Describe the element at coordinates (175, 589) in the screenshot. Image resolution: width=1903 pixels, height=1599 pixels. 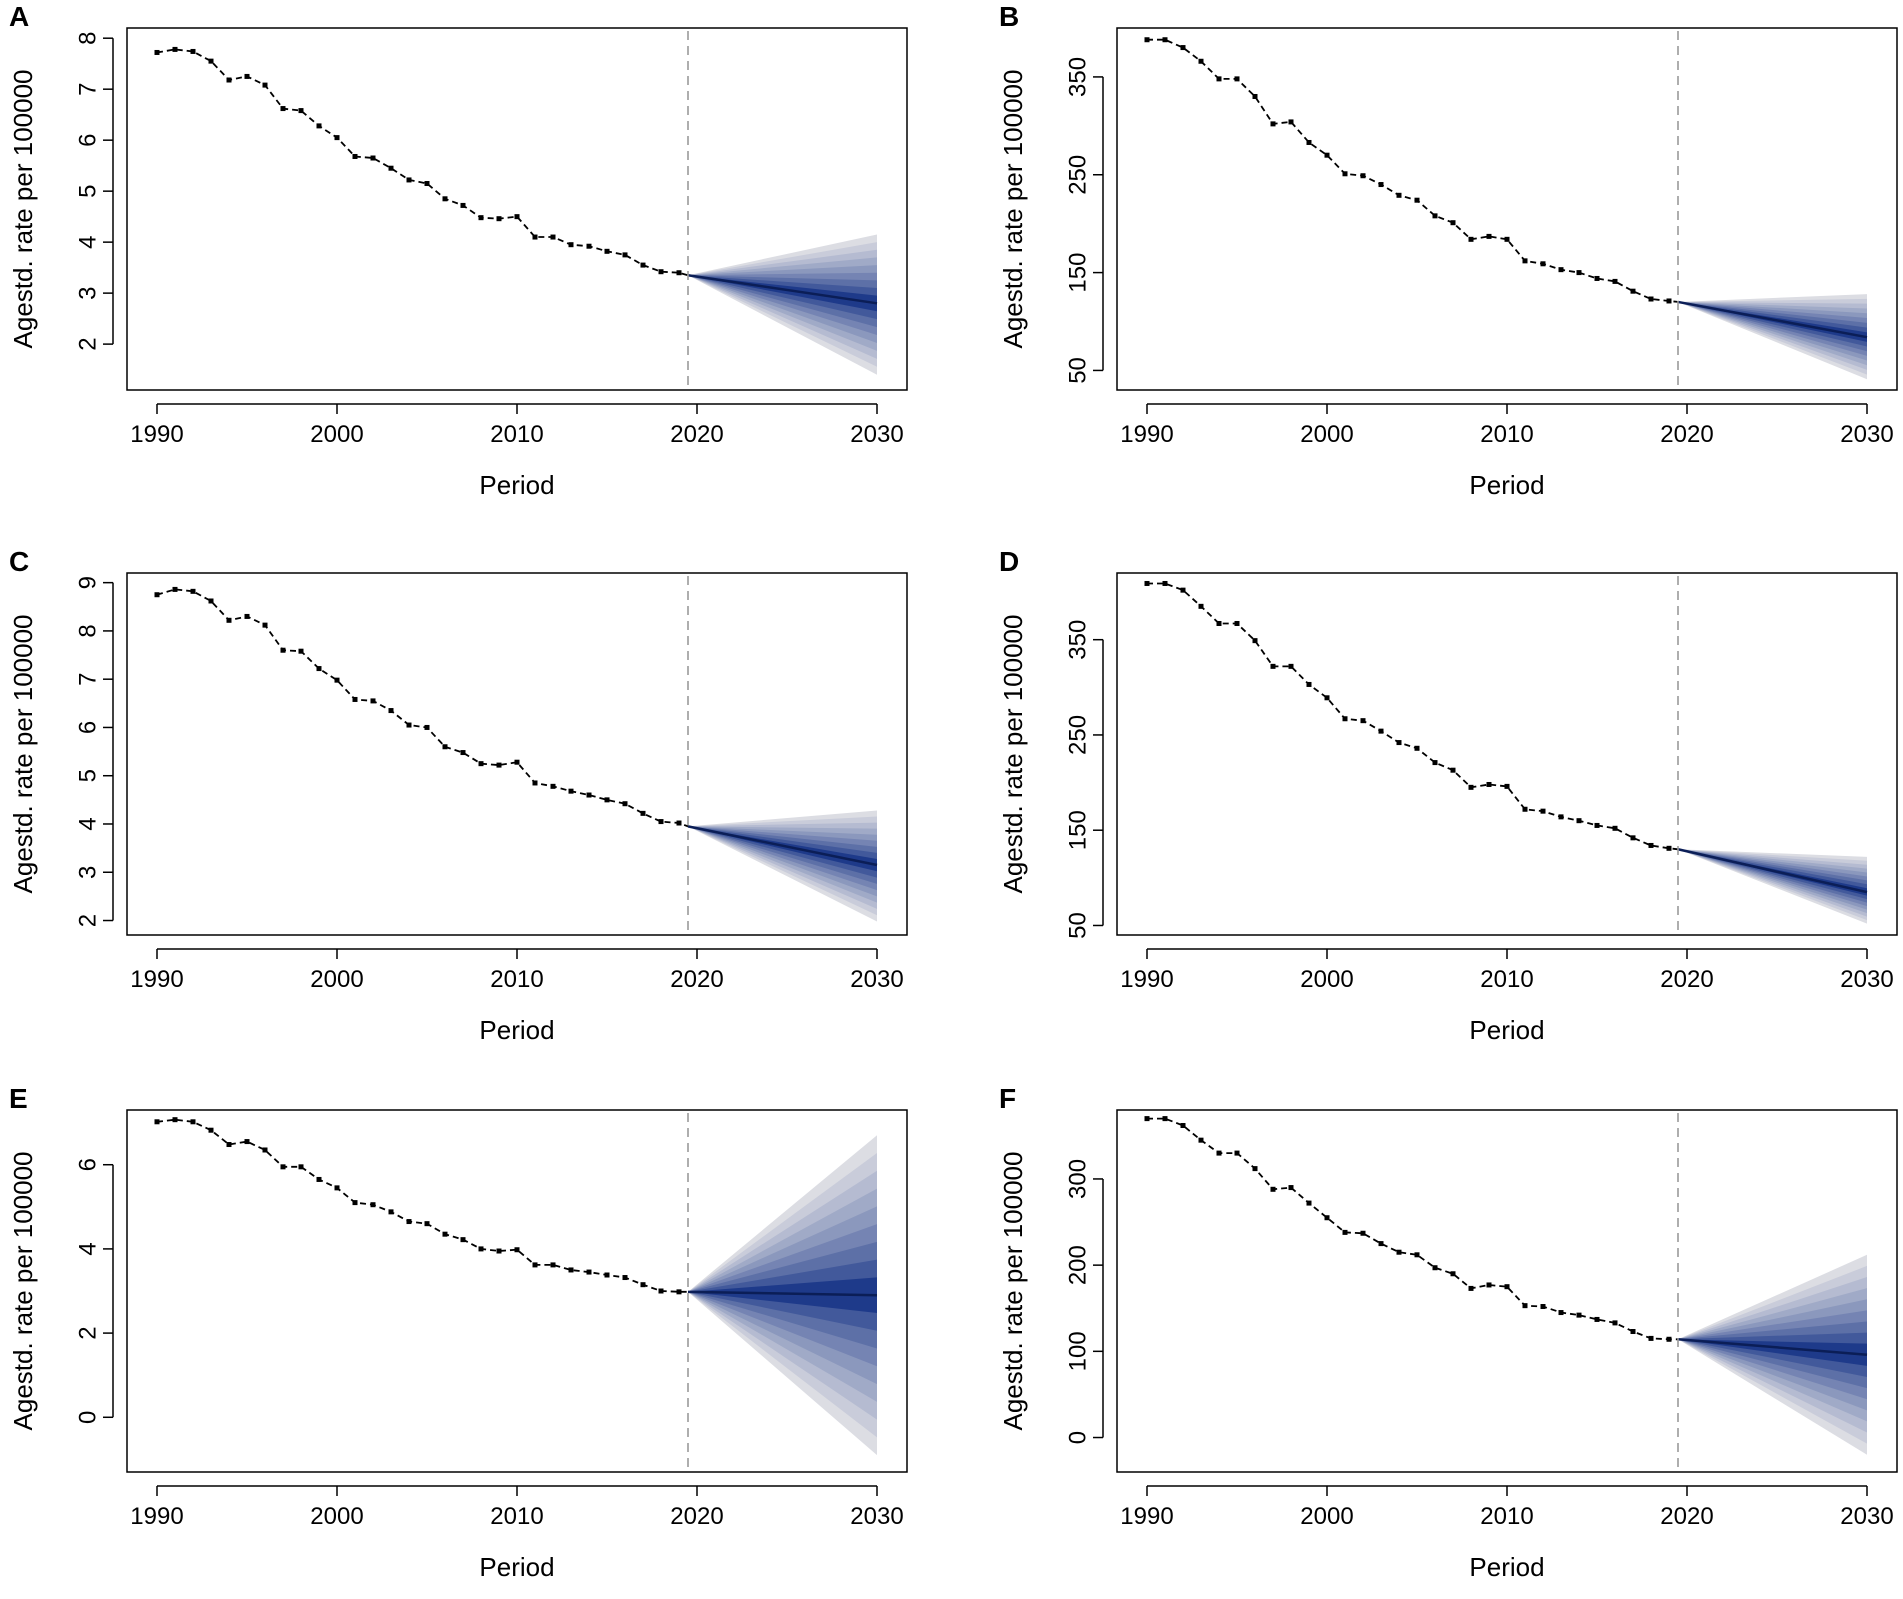
I see `observed-point-1991` at that location.